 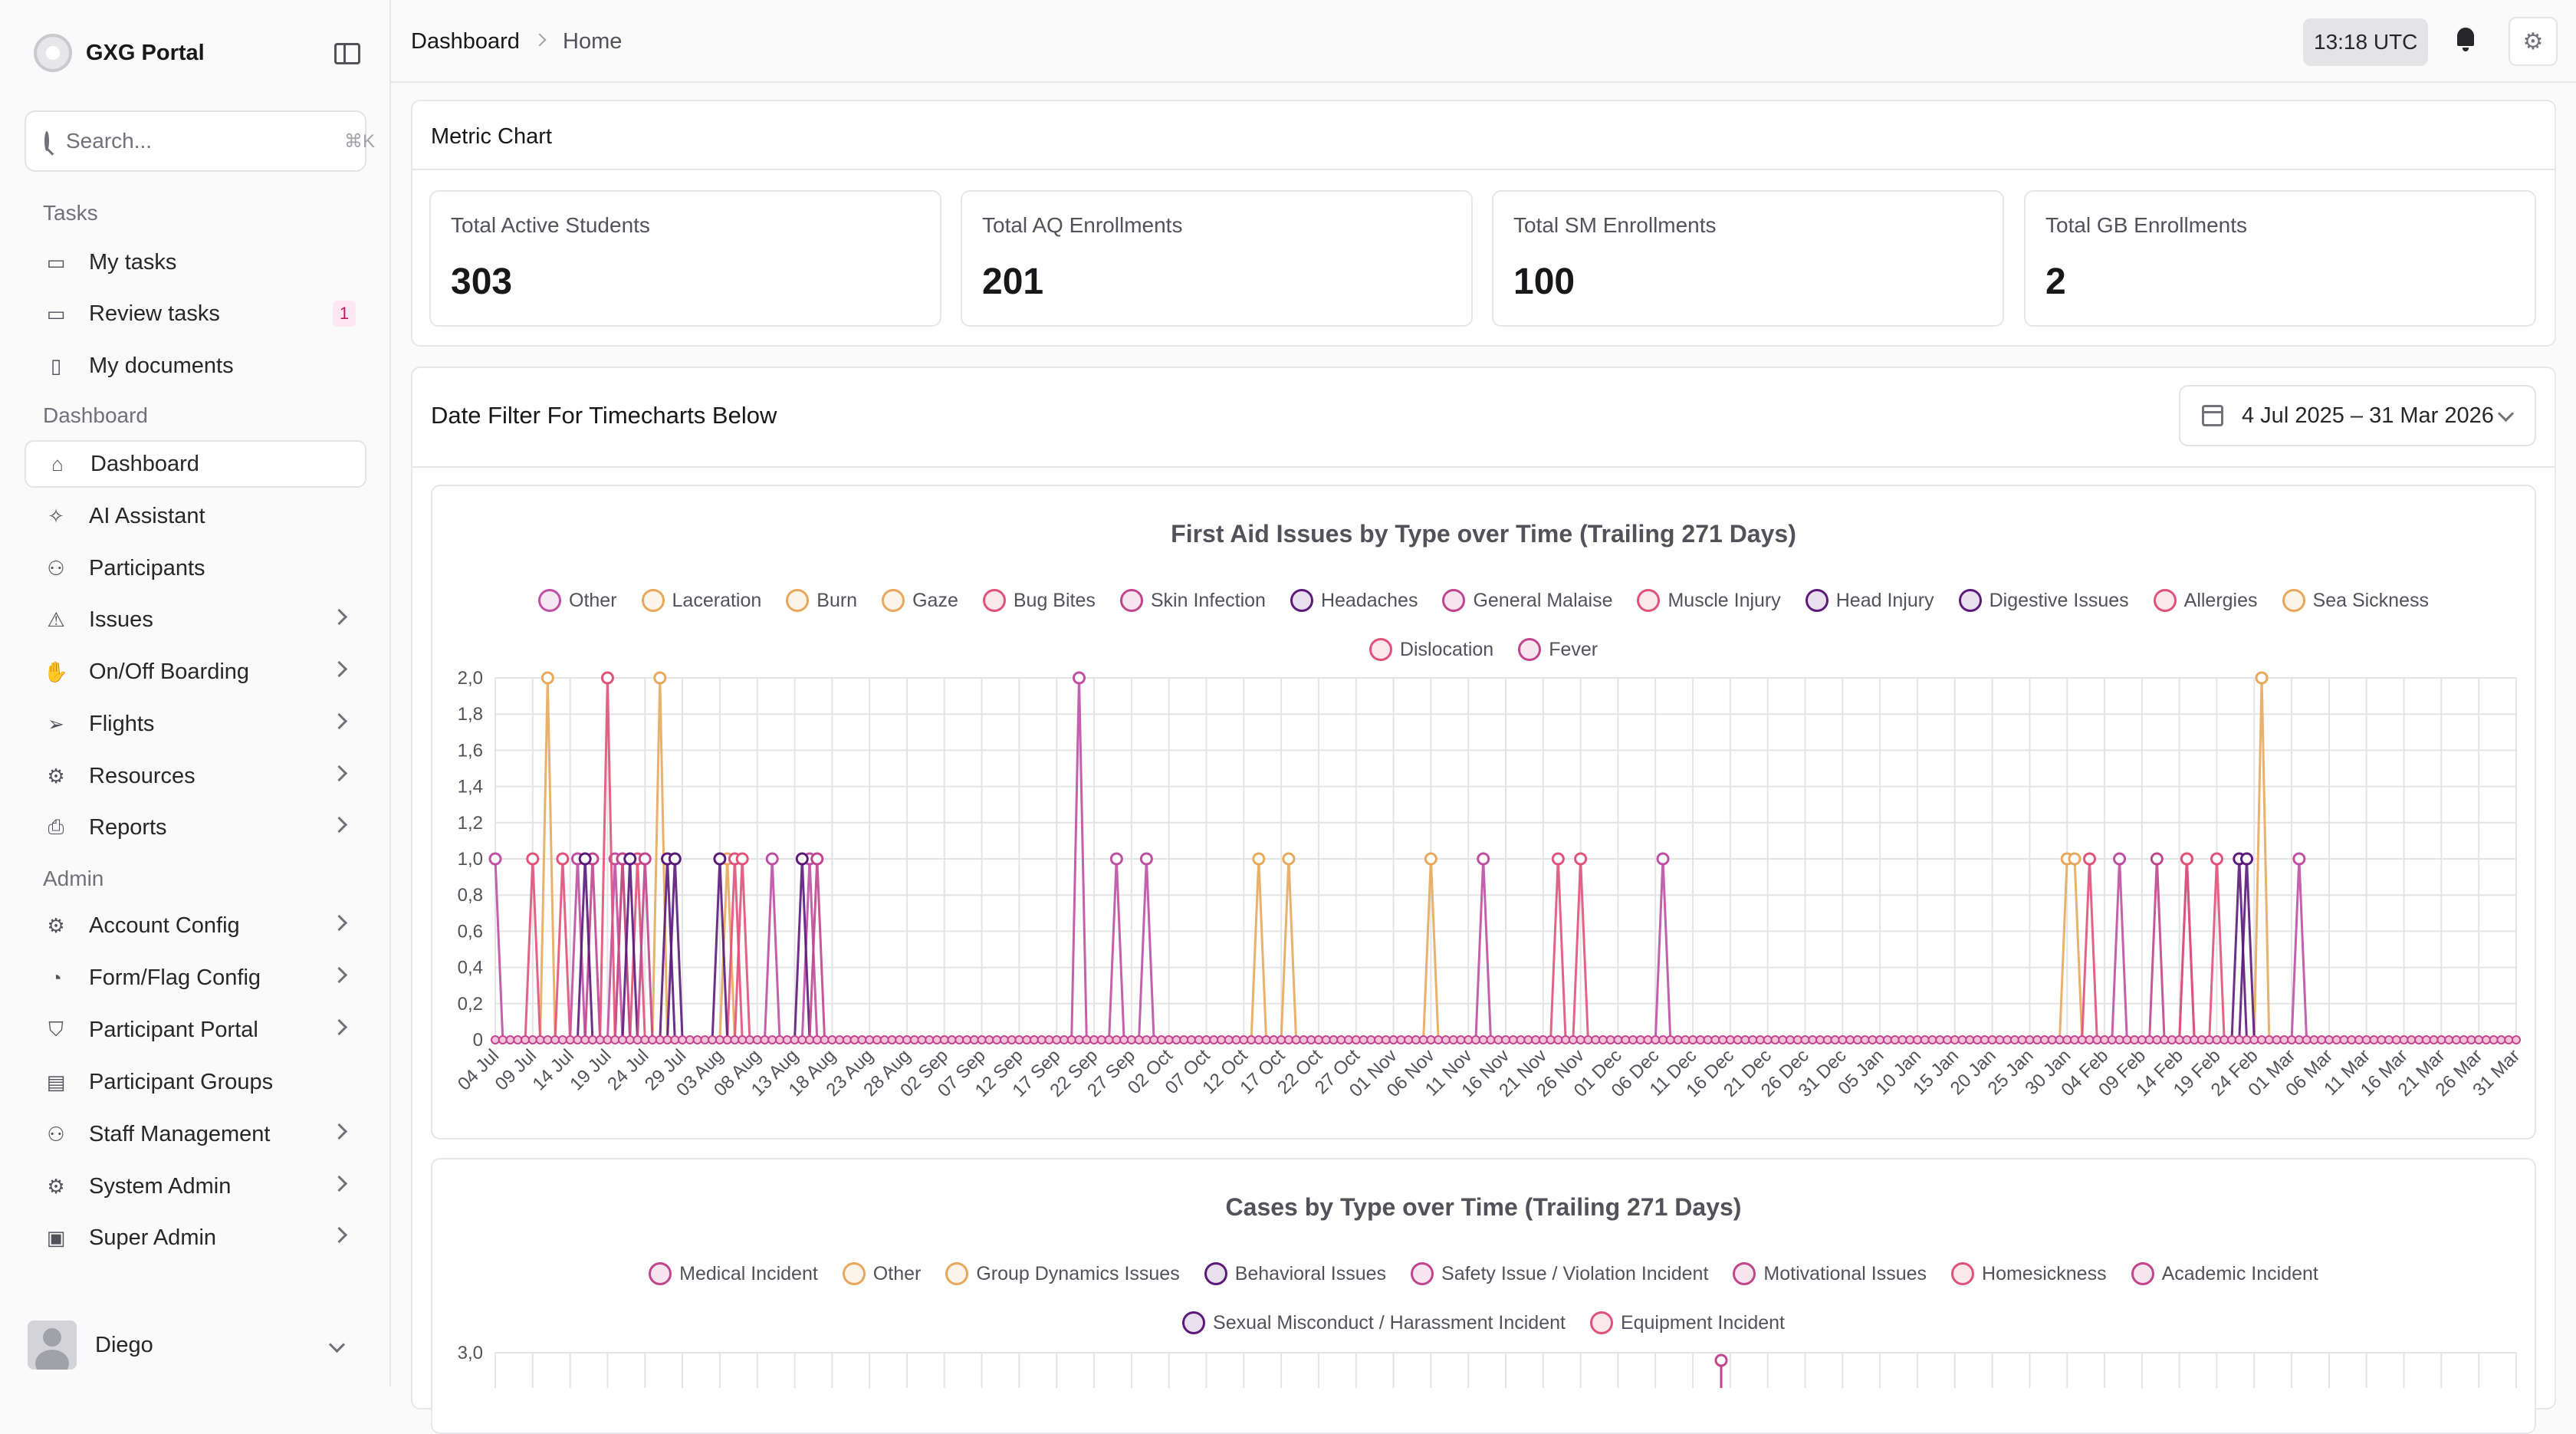 I want to click on legend-item: Dislocation, so click(x=1430, y=649).